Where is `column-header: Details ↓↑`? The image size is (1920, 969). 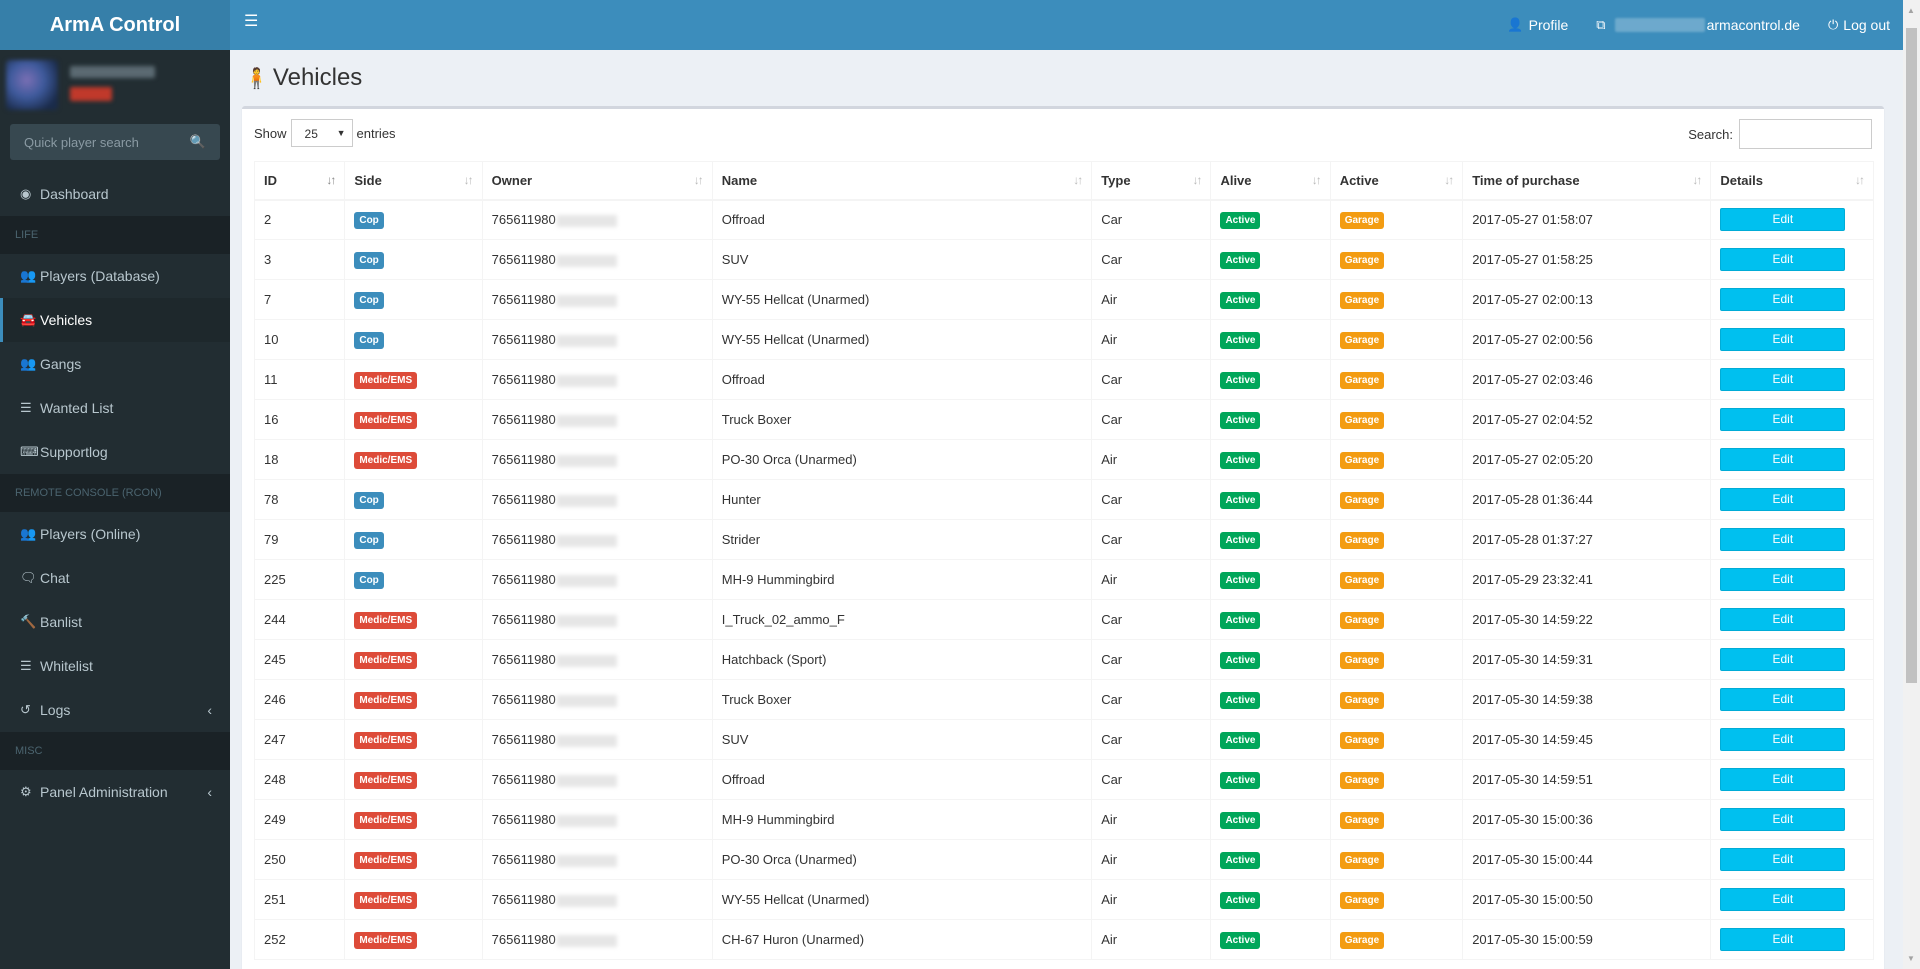 column-header: Details ↓↑ is located at coordinates (1792, 181).